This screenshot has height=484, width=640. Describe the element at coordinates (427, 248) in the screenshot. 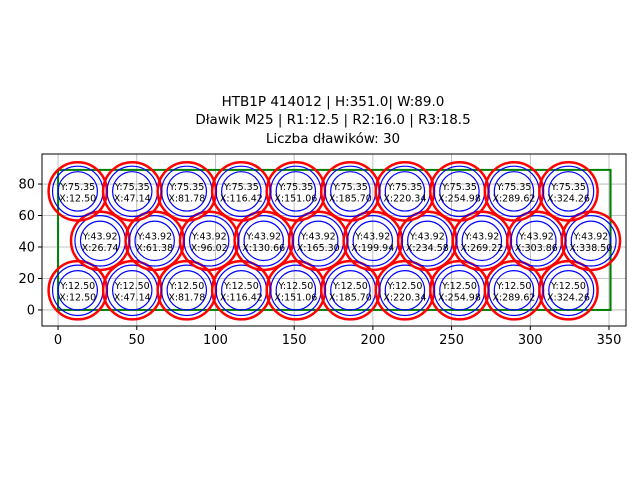

I see `gland-label-x: X:234.58` at that location.